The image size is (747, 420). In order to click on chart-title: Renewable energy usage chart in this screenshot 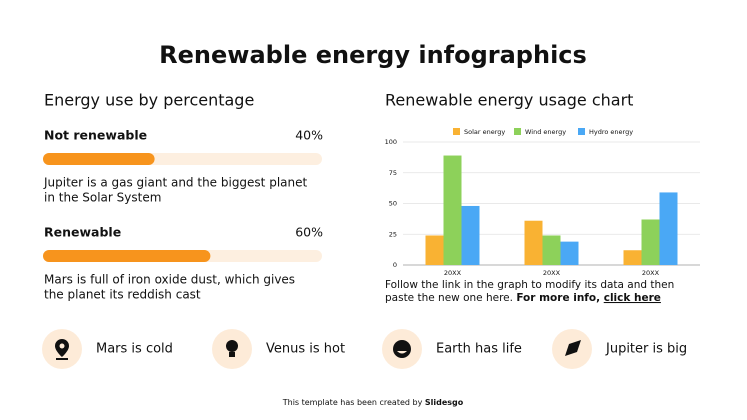, I will do `click(509, 100)`.